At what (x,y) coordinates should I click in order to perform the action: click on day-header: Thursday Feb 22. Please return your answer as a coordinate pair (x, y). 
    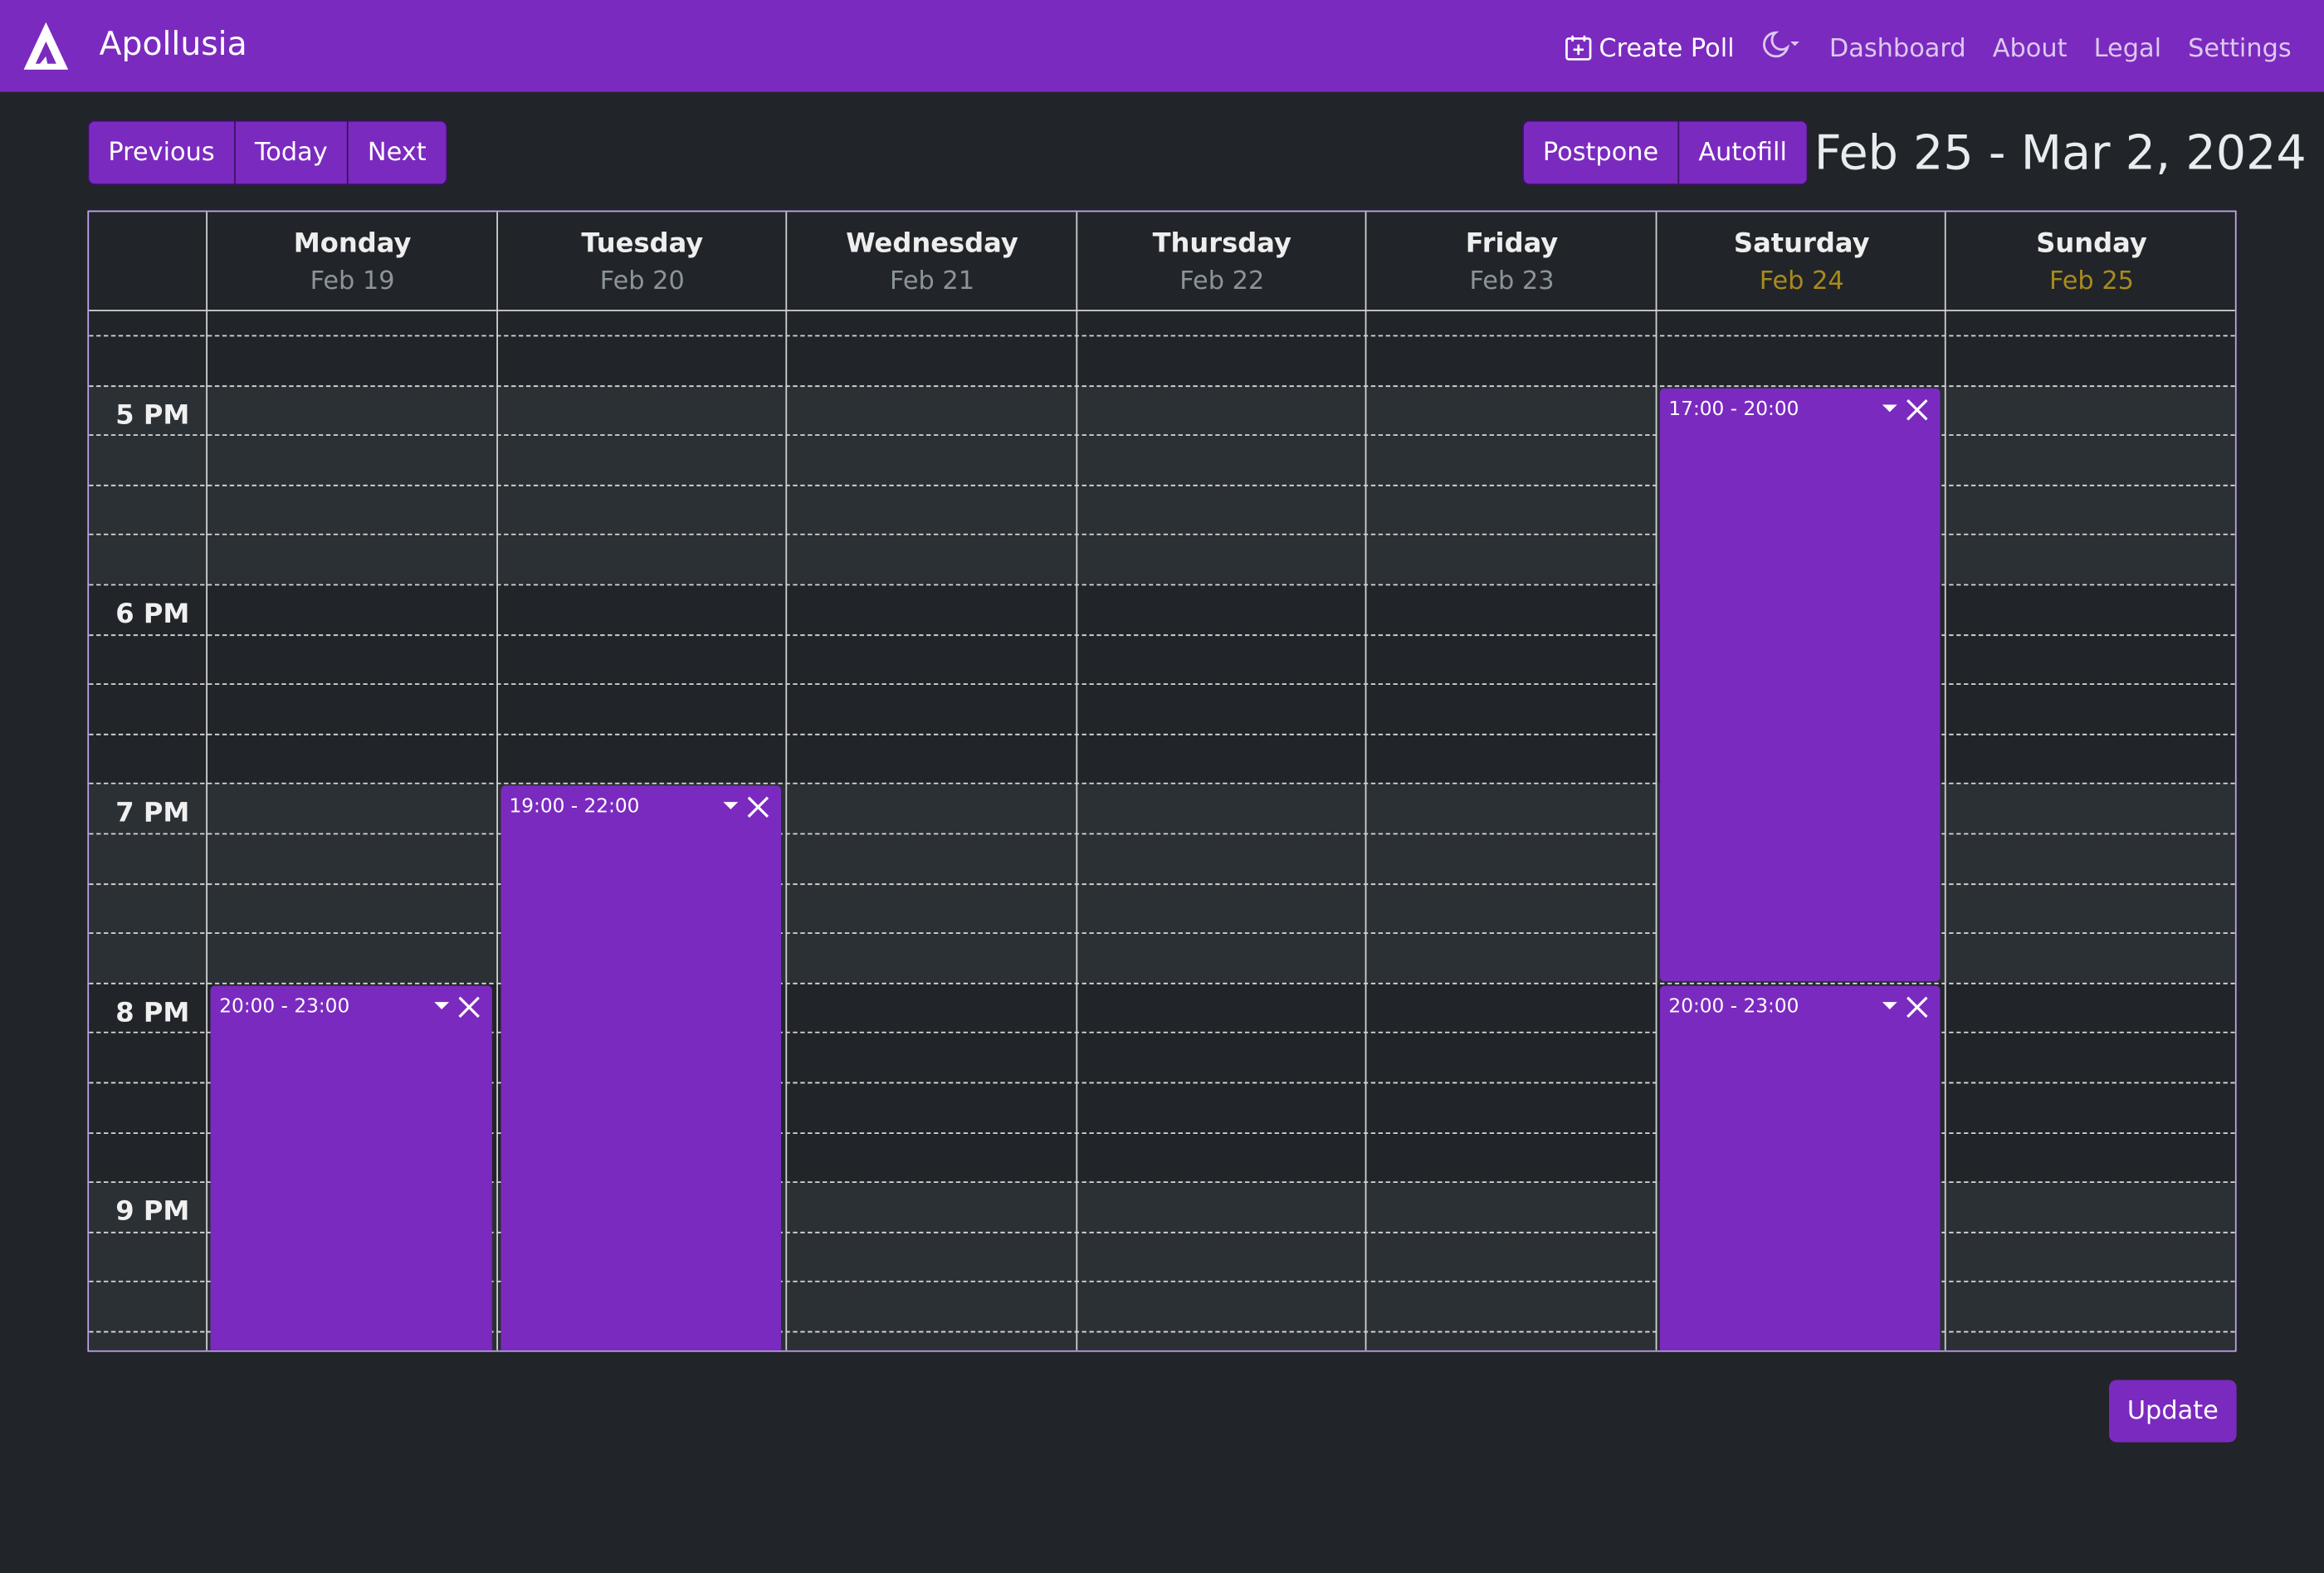
    Looking at the image, I should click on (1221, 261).